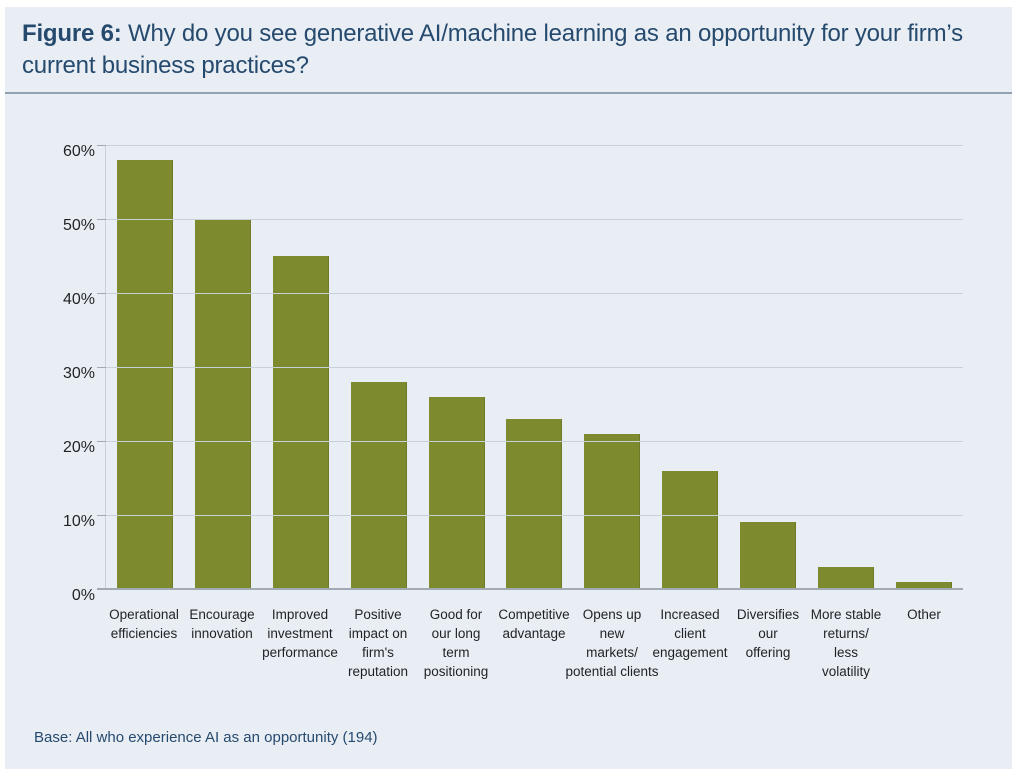 This screenshot has height=778, width=1024. Describe the element at coordinates (508, 93) in the screenshot. I see `title-divider` at that location.